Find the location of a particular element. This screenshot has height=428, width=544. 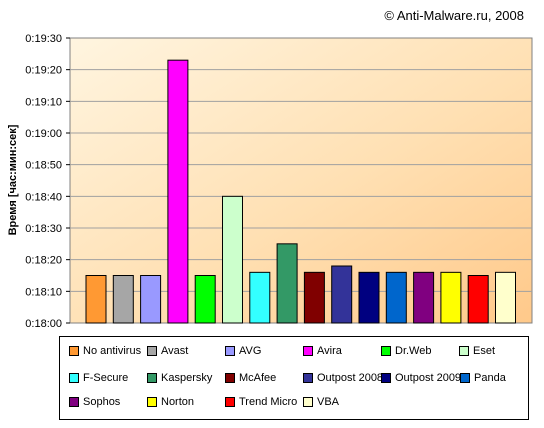

legend-label: Eset is located at coordinates (484, 351).